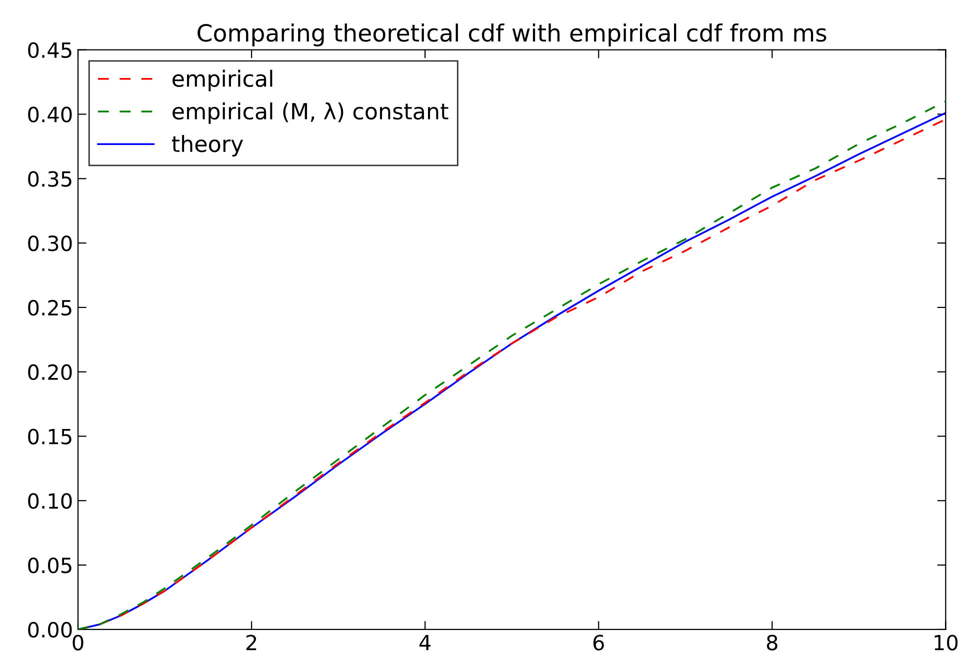 The width and height of the screenshot is (963, 664). Describe the element at coordinates (425, 642) in the screenshot. I see `x-tick-label: 4` at that location.